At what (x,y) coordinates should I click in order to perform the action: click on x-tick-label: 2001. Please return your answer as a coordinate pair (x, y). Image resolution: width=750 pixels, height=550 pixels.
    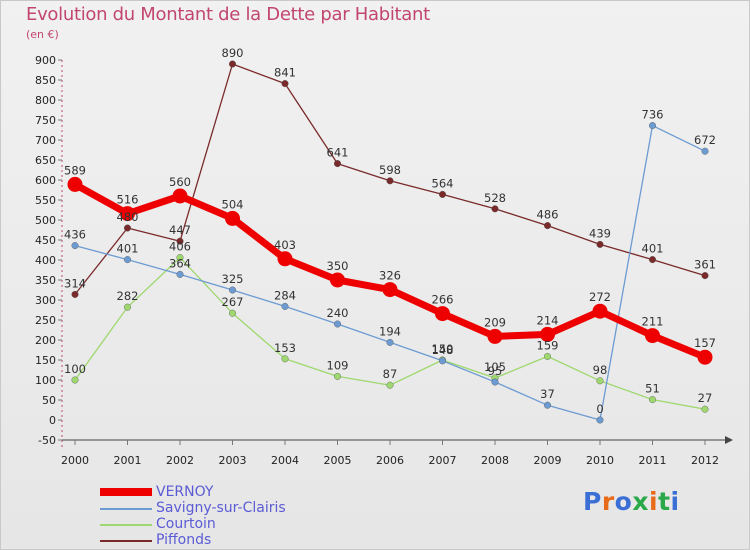
    Looking at the image, I should click on (128, 460).